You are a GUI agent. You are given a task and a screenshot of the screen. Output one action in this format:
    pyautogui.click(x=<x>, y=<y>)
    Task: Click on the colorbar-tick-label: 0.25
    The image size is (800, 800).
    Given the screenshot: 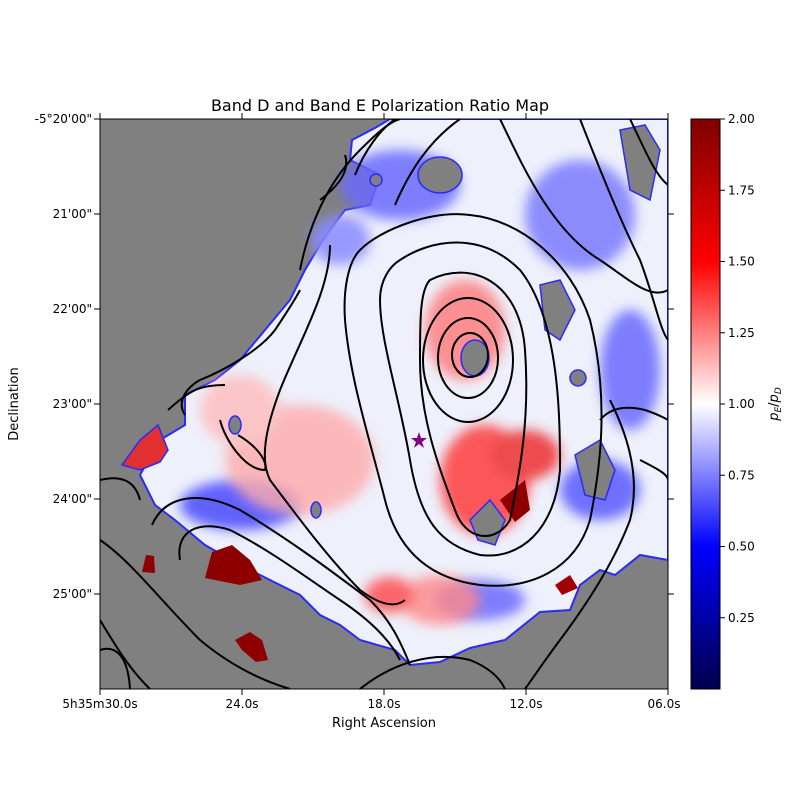 What is the action you would take?
    pyautogui.click(x=741, y=618)
    